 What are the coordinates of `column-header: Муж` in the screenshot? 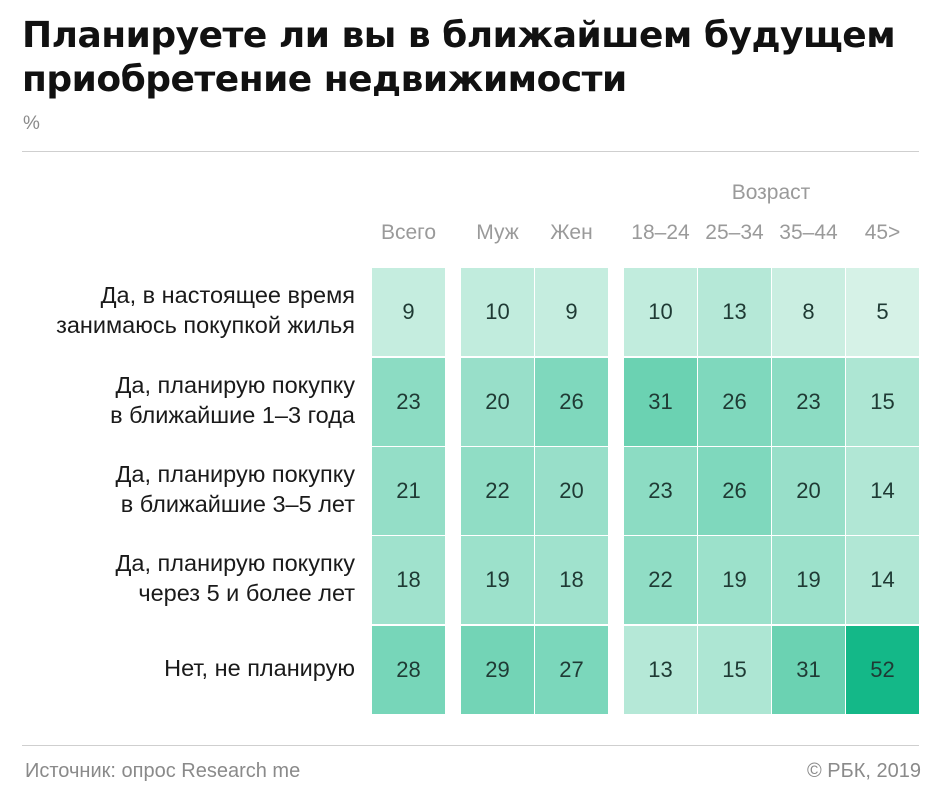 It's located at (497, 232).